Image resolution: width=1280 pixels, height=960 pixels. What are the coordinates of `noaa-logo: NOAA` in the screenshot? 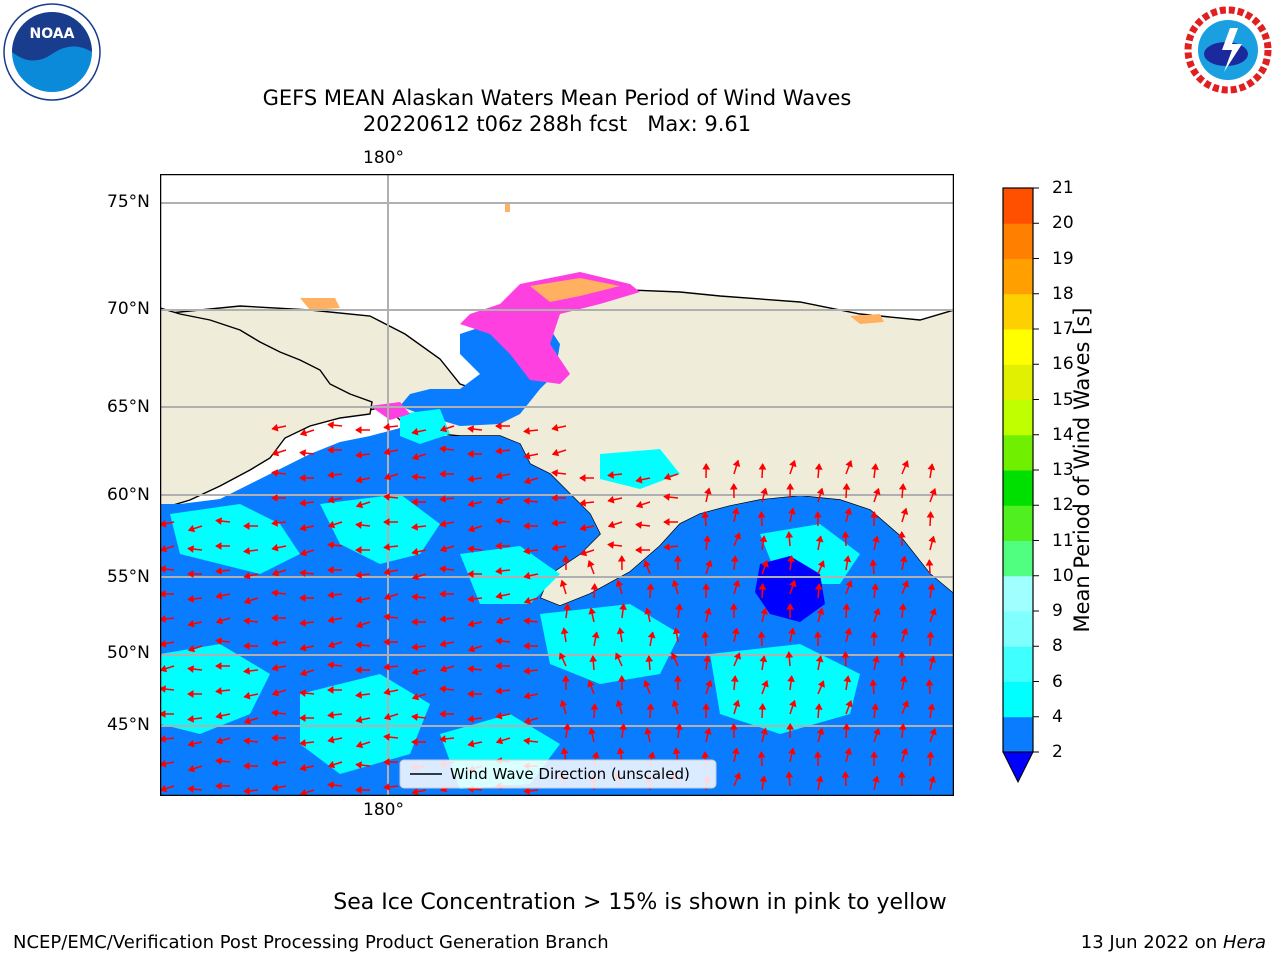 It's located at (52, 54).